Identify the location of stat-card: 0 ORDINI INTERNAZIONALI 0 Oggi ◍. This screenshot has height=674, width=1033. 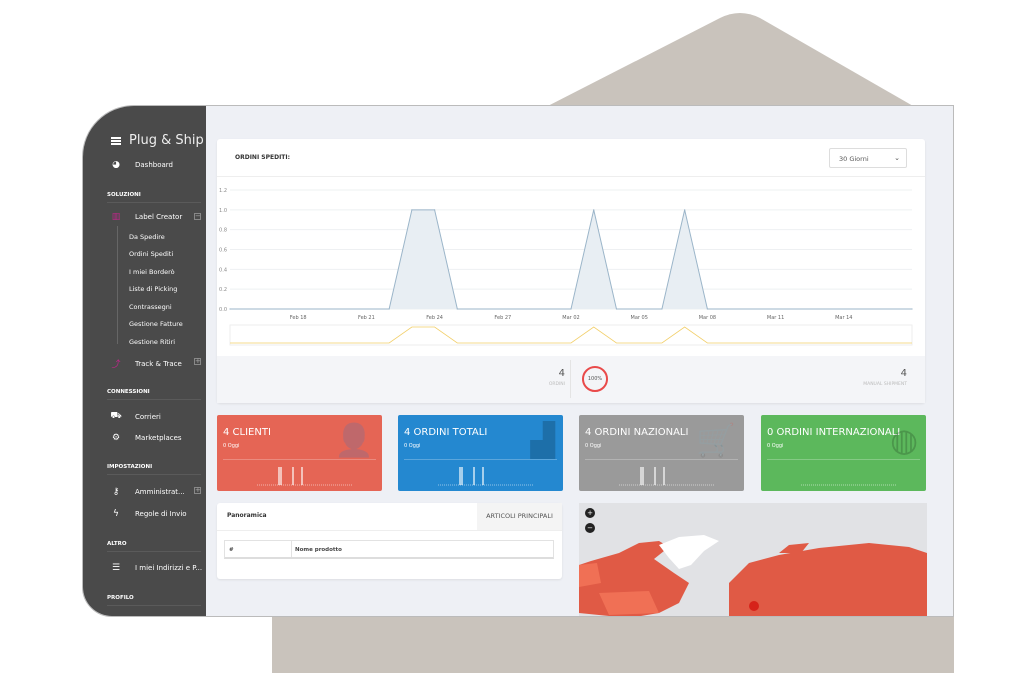
(843, 453).